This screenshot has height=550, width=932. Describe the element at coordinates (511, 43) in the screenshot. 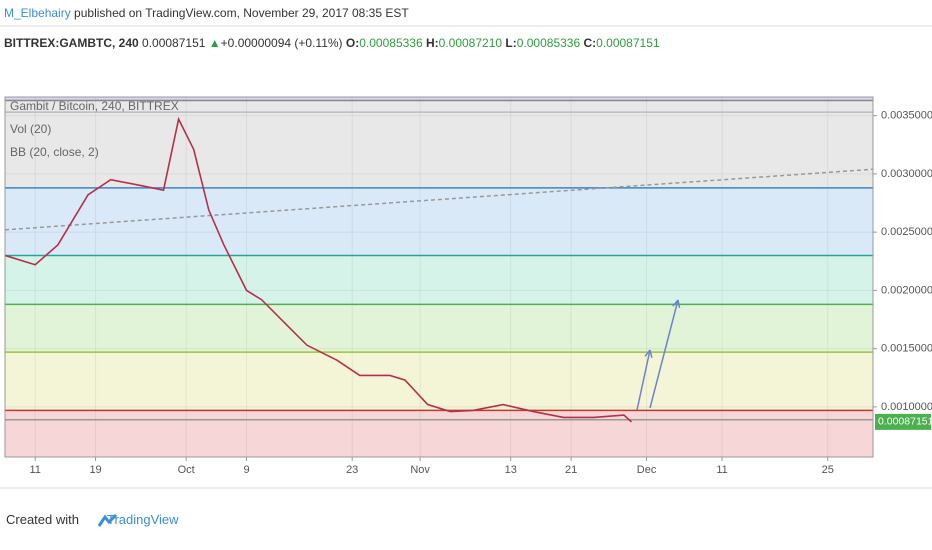

I see `low-label: L:` at that location.